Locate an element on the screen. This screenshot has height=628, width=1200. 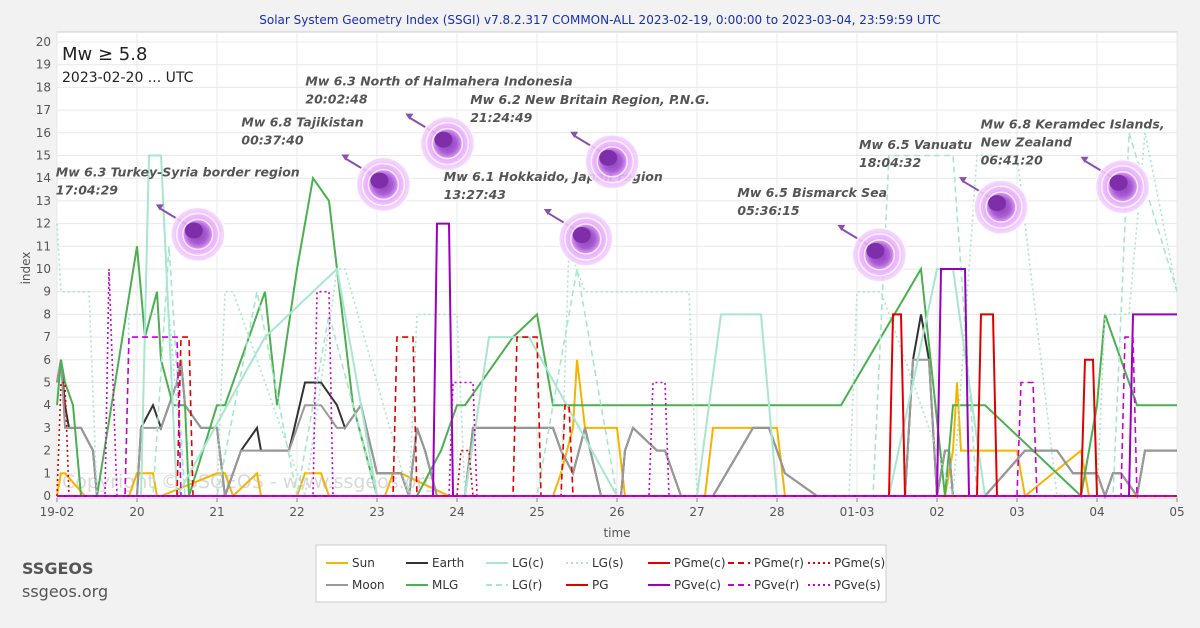
date-filter: 2023-02-20 ... UTC is located at coordinates (128, 78).